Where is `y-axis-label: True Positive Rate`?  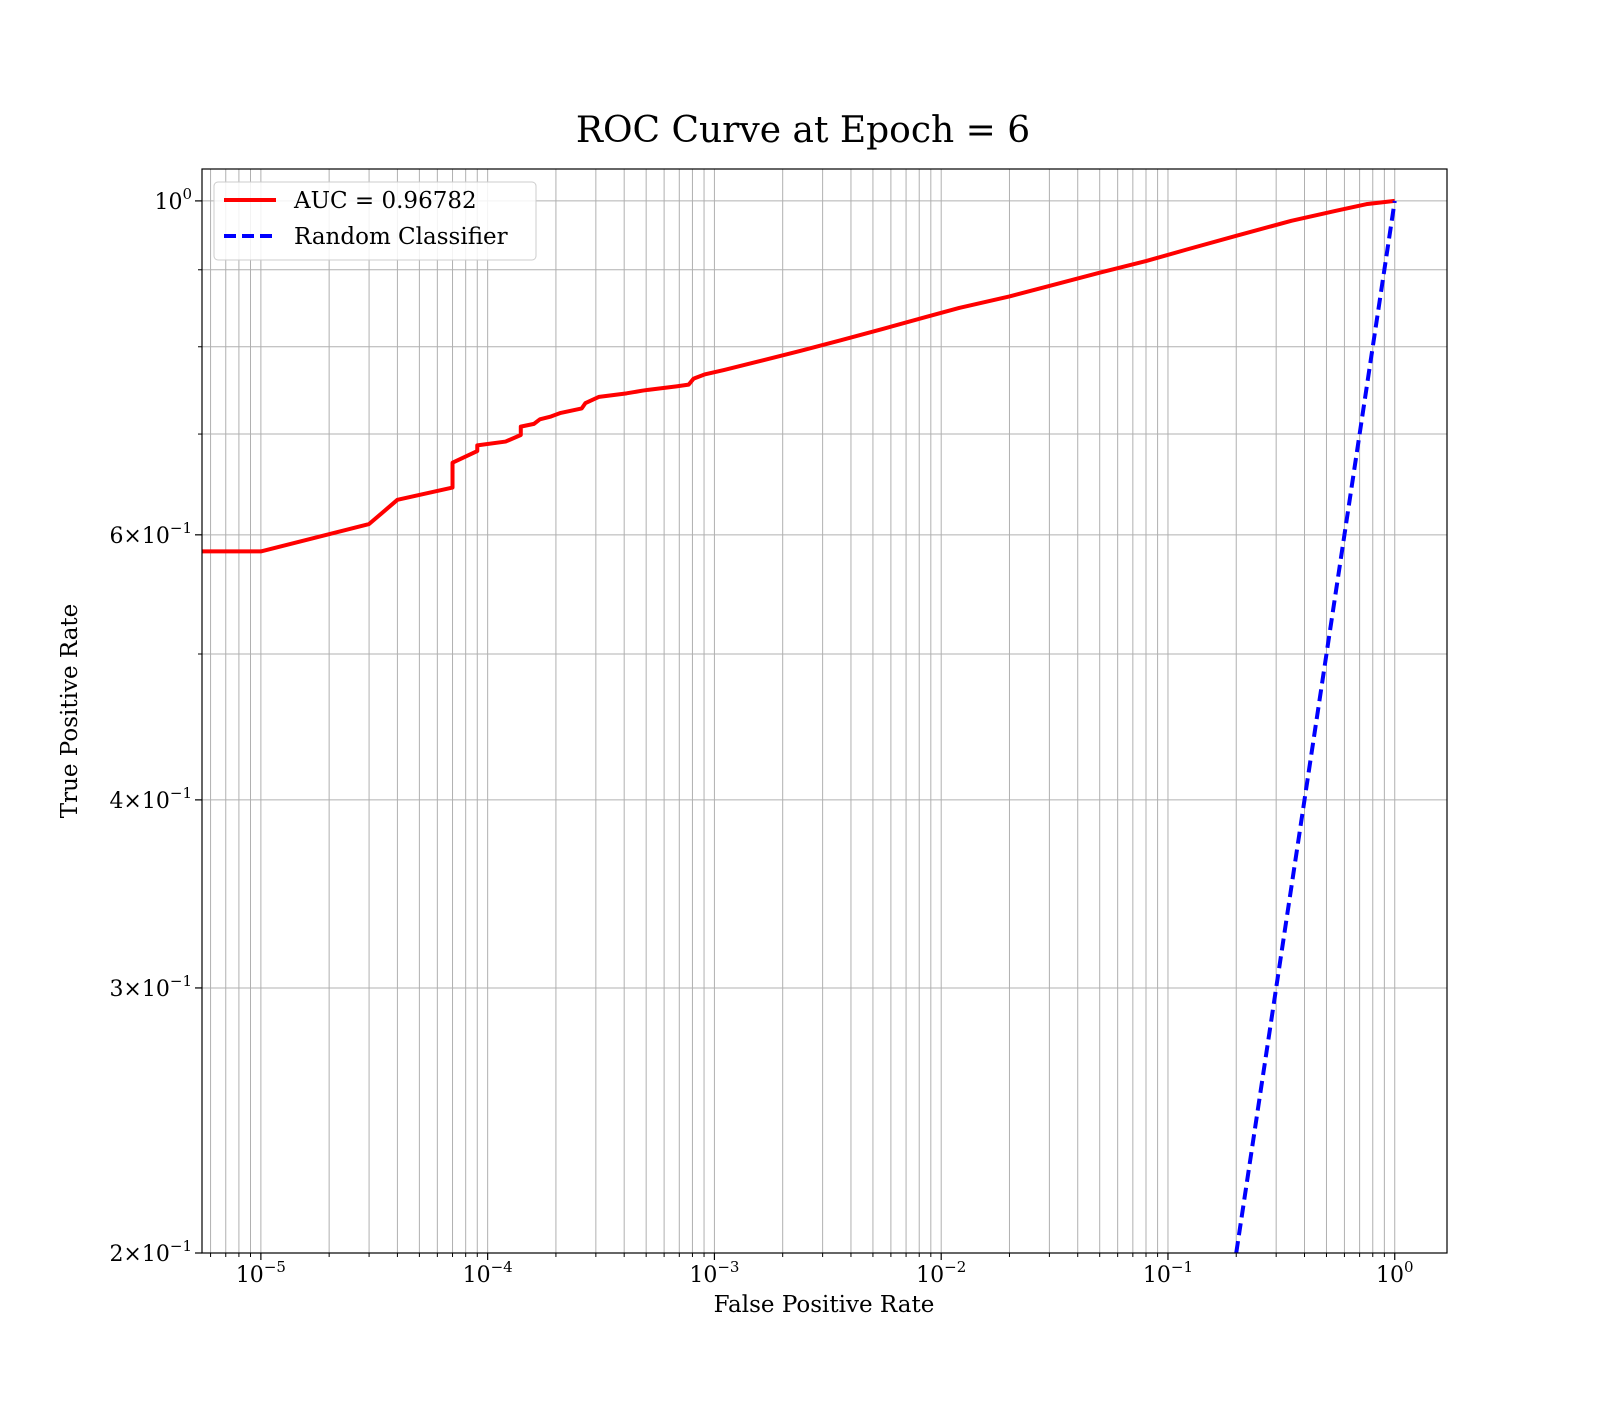 y-axis-label: True Positive Rate is located at coordinates (70, 711).